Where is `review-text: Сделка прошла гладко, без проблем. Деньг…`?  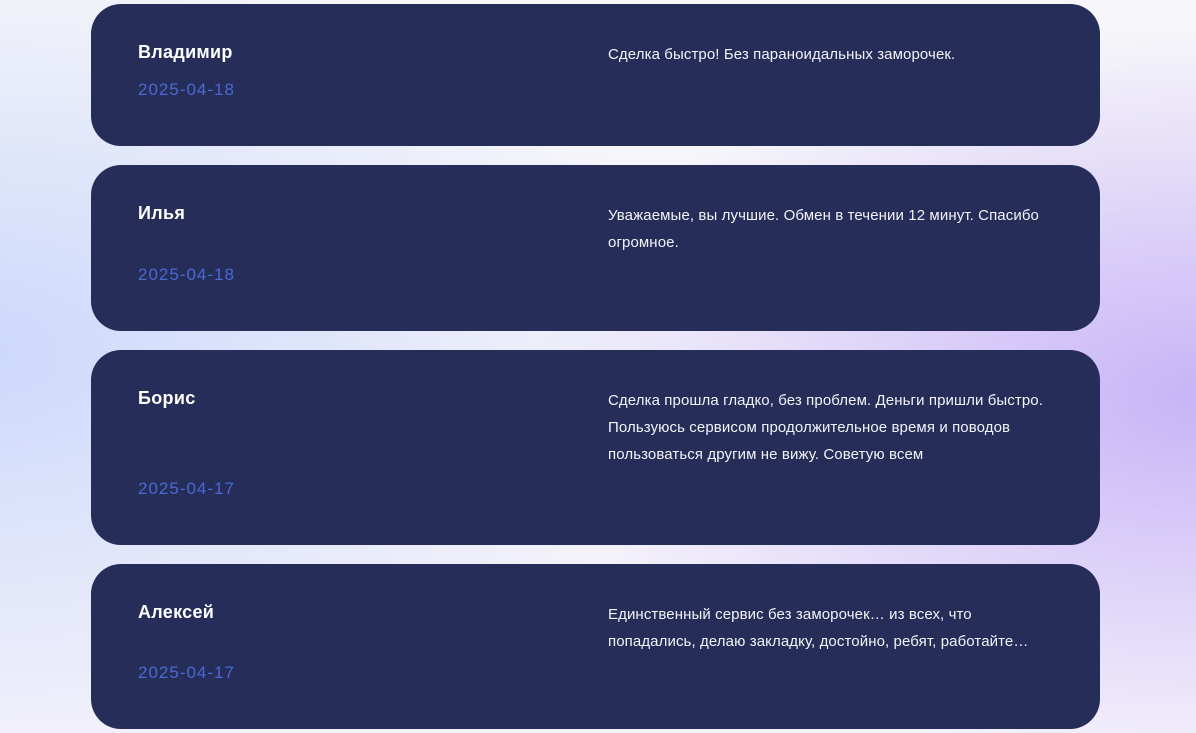
review-text: Сделка прошла гладко, без проблем. Деньг… is located at coordinates (826, 427).